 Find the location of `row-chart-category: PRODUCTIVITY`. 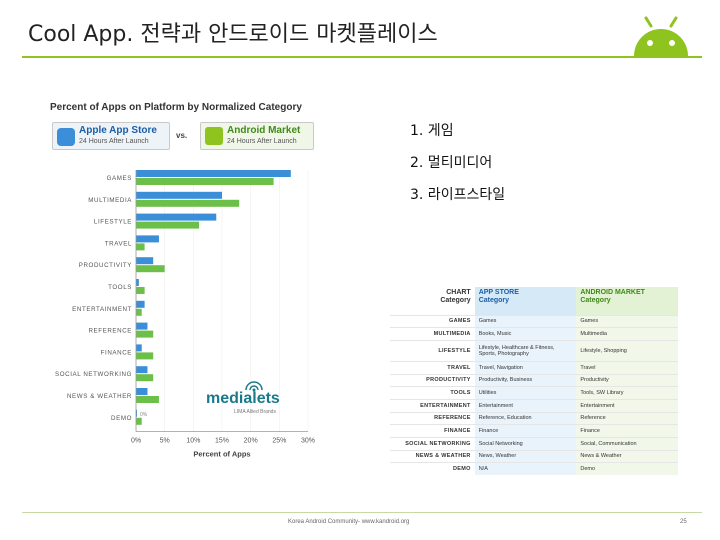

row-chart-category: PRODUCTIVITY is located at coordinates (432, 380).